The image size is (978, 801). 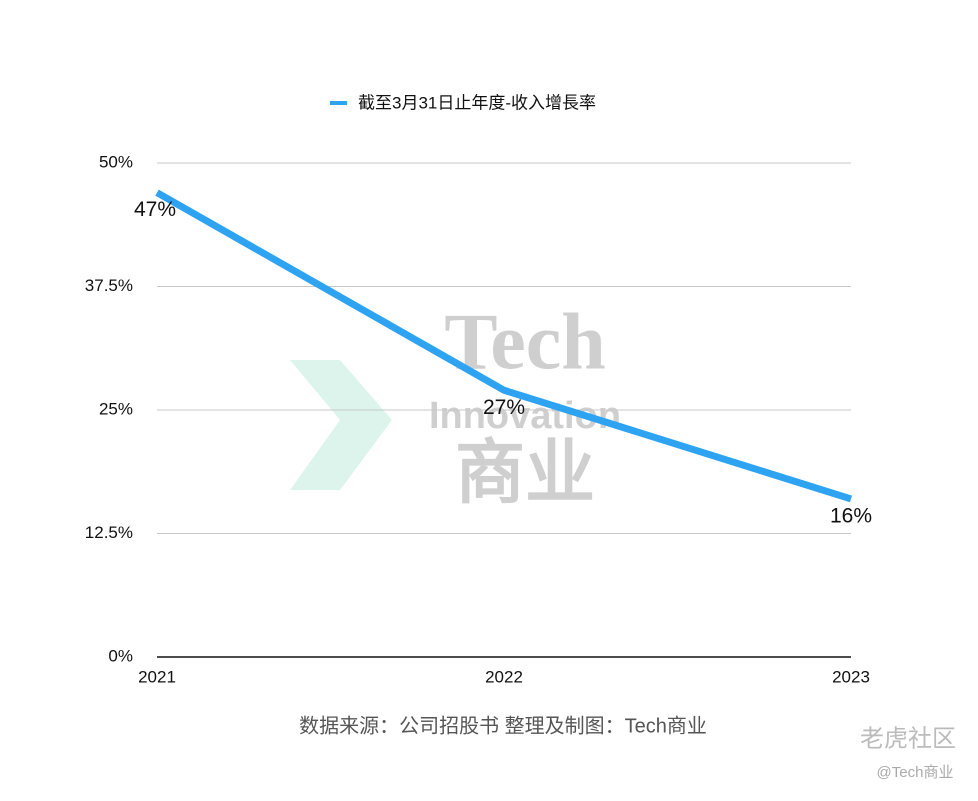 What do you see at coordinates (109, 532) in the screenshot?
I see `y-tick-label: 12.5%` at bounding box center [109, 532].